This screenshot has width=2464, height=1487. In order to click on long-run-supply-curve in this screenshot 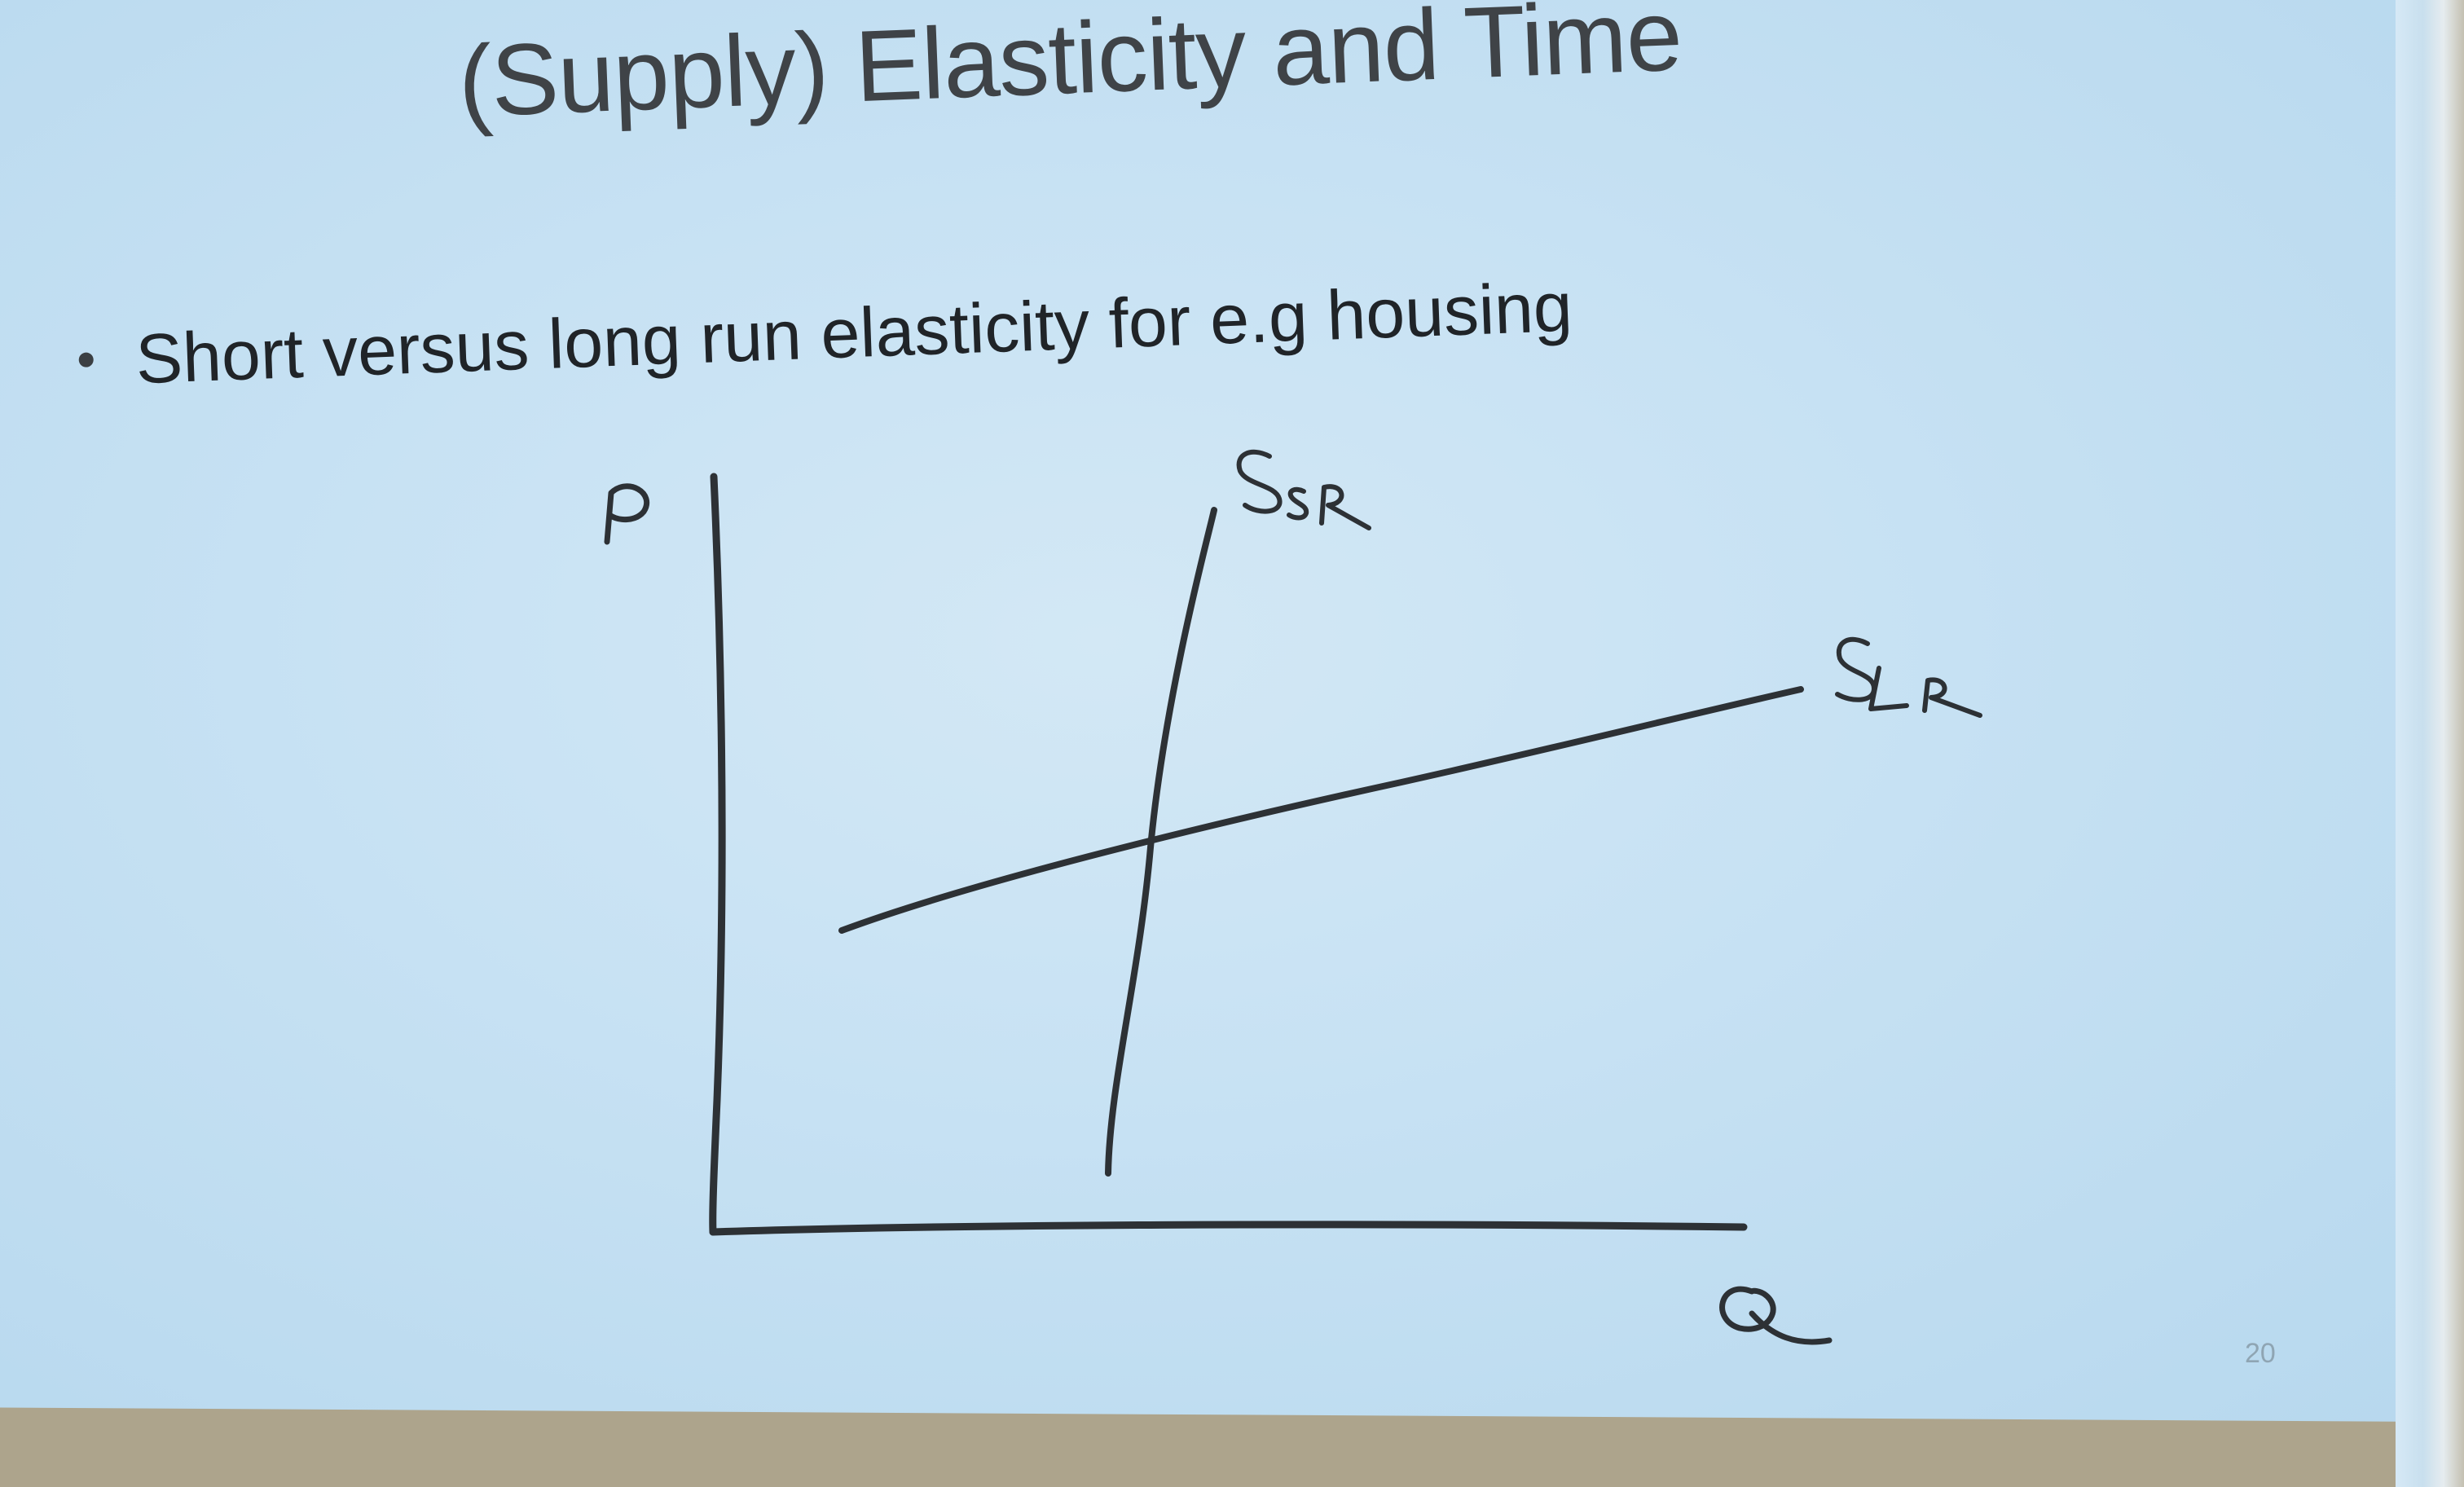, I will do `click(1321, 810)`.